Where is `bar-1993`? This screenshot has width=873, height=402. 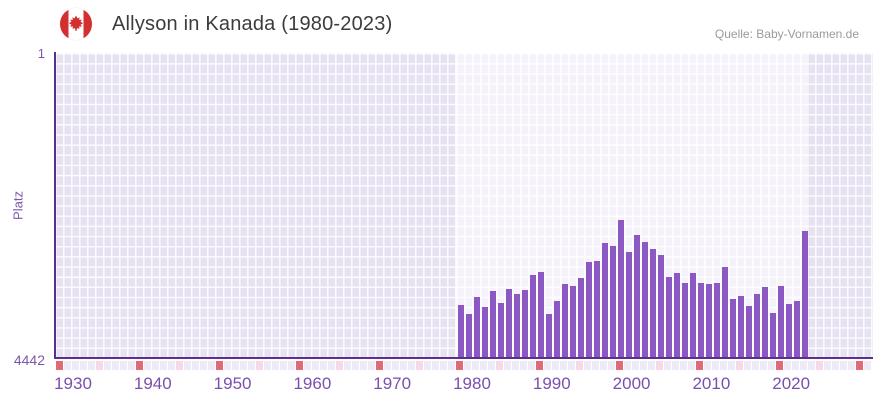
bar-1993 is located at coordinates (565, 320).